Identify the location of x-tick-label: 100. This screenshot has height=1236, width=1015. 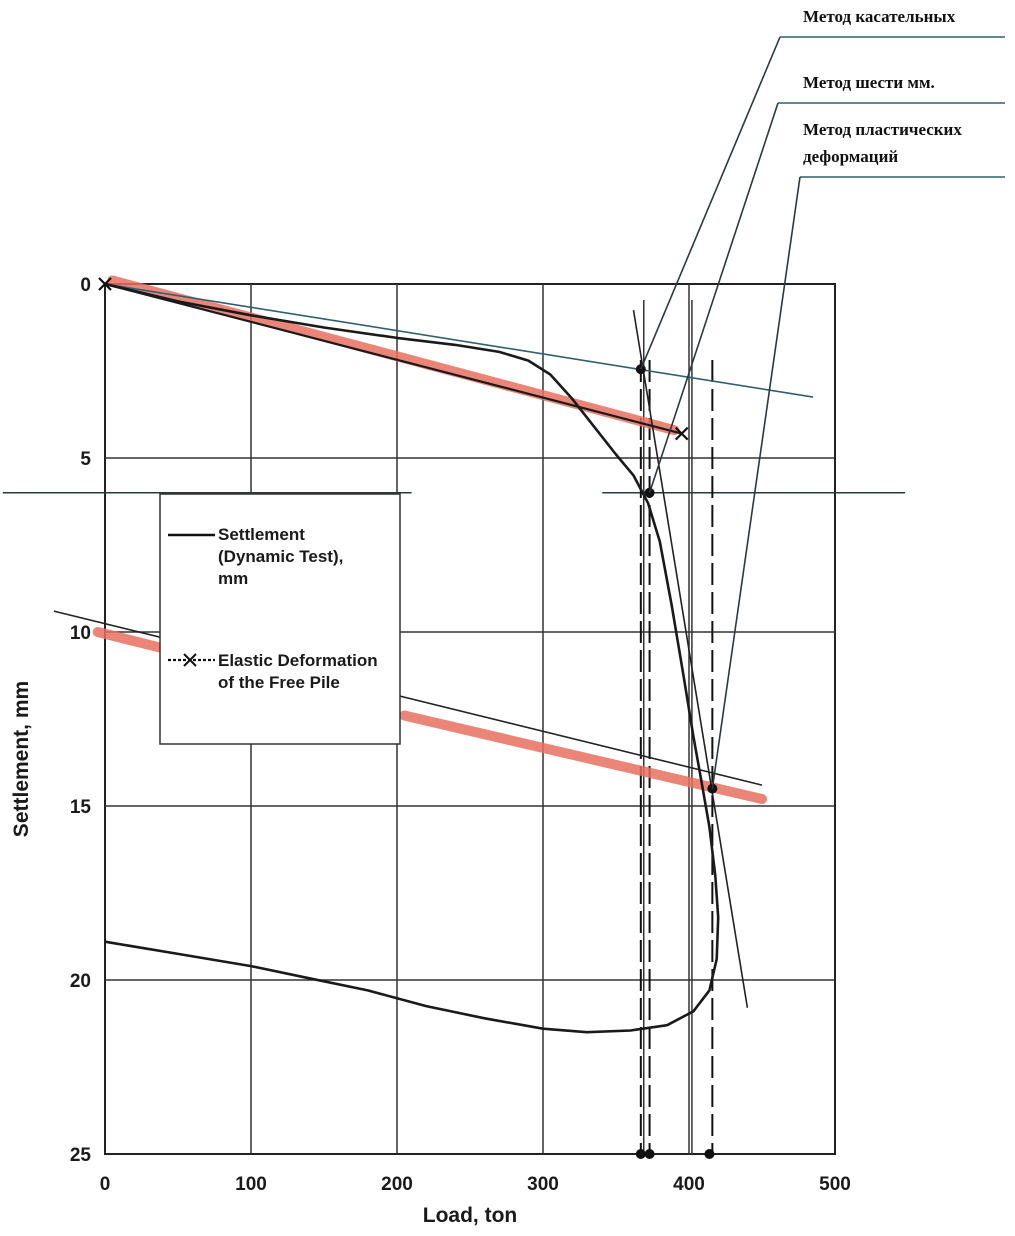
(251, 1184).